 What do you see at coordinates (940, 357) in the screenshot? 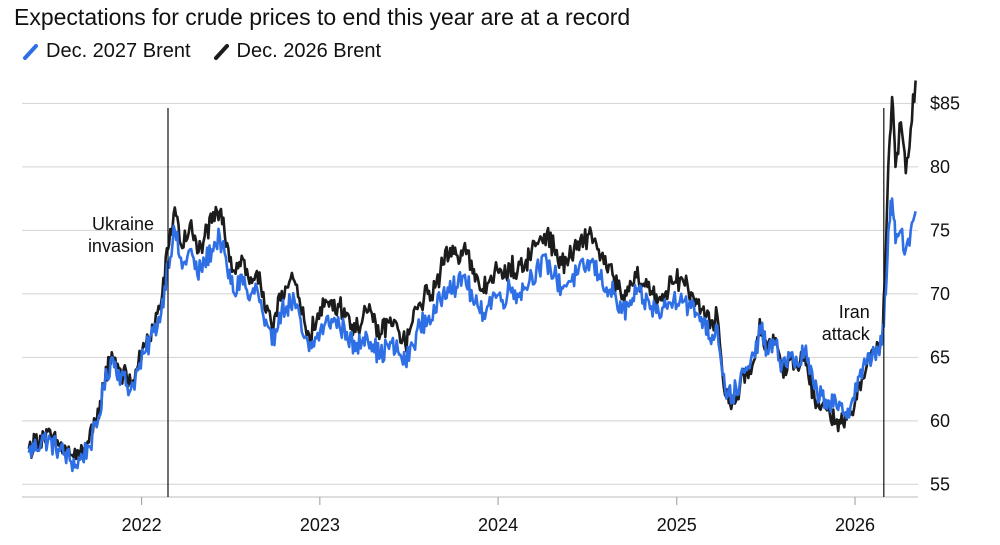
I see `y-tick-label-65: 65` at bounding box center [940, 357].